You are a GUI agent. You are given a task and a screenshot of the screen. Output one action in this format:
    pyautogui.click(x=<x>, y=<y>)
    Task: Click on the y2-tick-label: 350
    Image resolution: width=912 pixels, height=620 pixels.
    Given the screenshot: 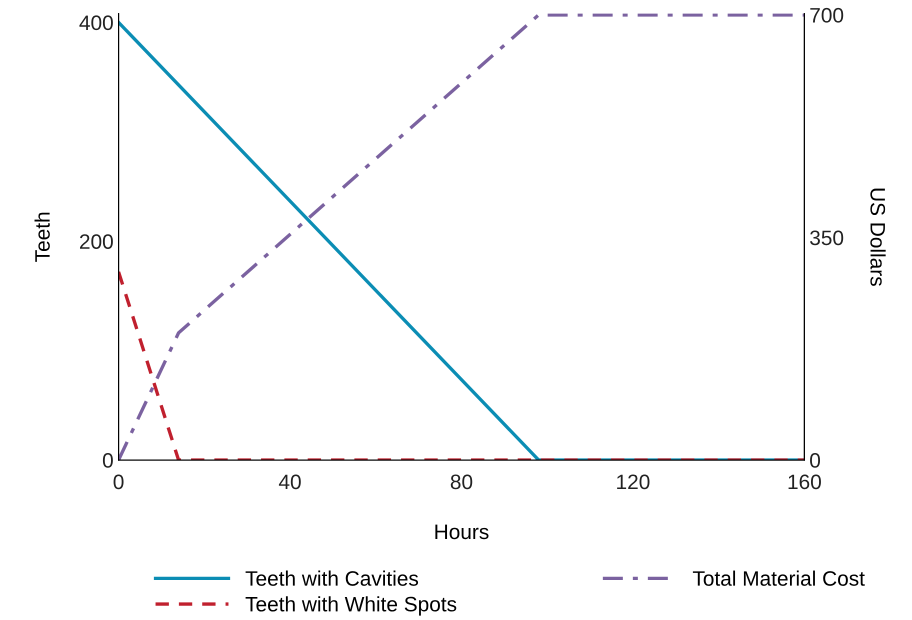 What is the action you would take?
    pyautogui.click(x=827, y=238)
    